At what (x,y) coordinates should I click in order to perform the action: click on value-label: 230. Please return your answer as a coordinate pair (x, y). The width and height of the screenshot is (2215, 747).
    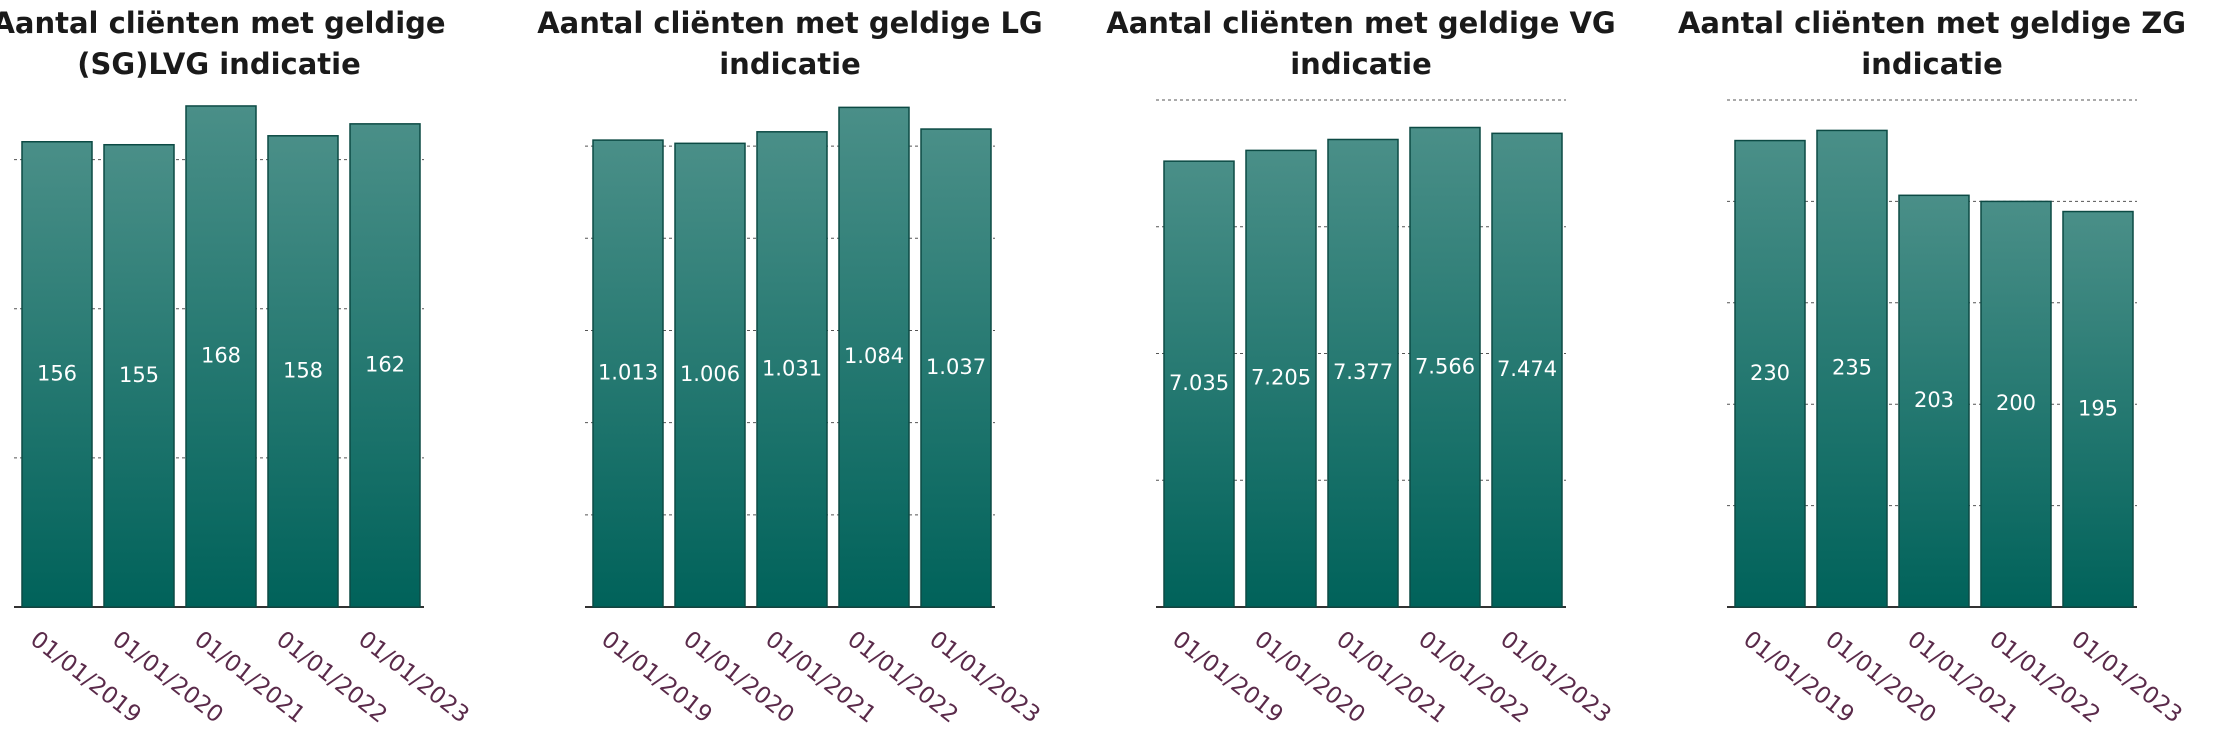
    Looking at the image, I should click on (1770, 373).